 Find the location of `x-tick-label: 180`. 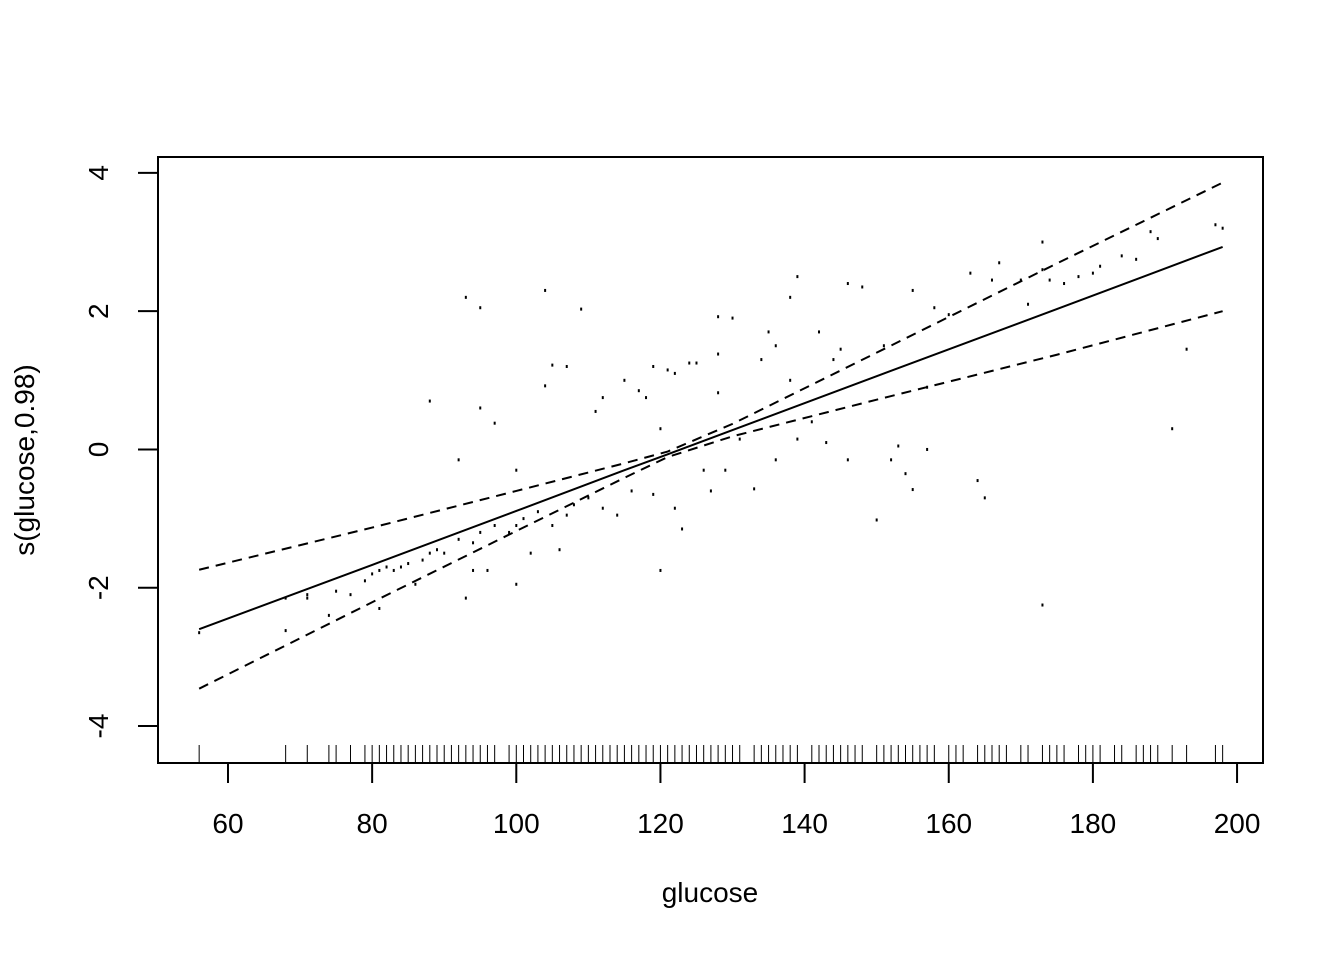

x-tick-label: 180 is located at coordinates (1093, 823).